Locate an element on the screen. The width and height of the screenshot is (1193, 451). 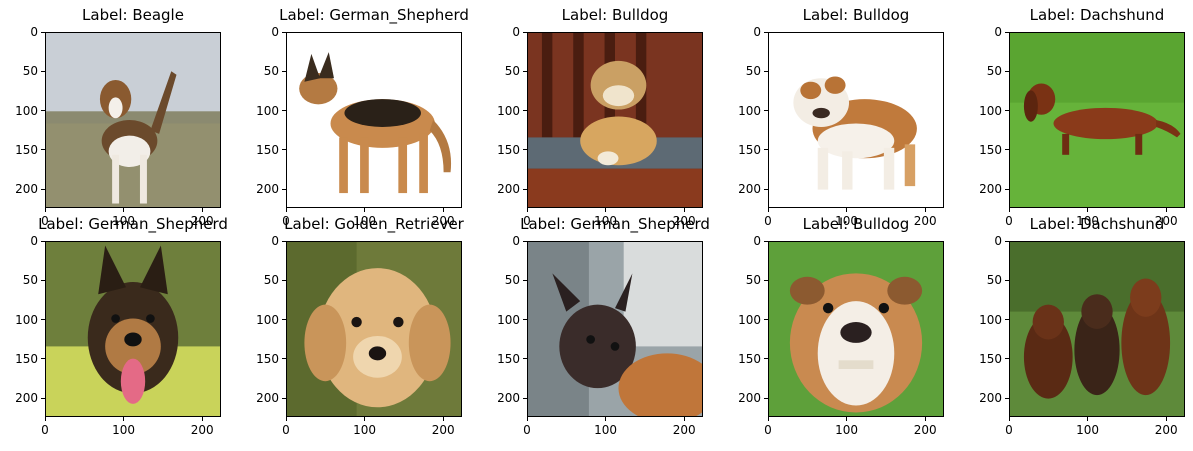
subplot-title: Label: Golden_Retriever is located at coordinates (374, 224).